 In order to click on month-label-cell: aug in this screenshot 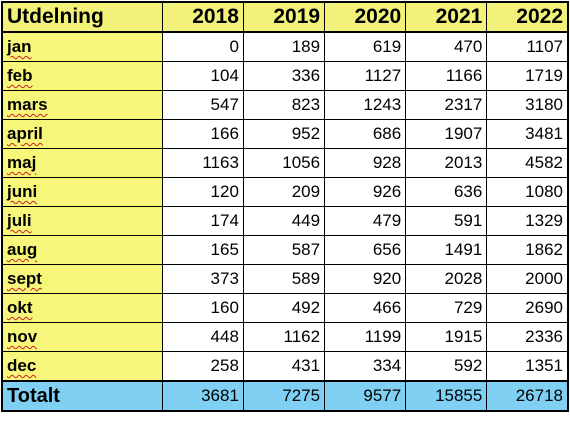, I will do `click(81, 250)`.